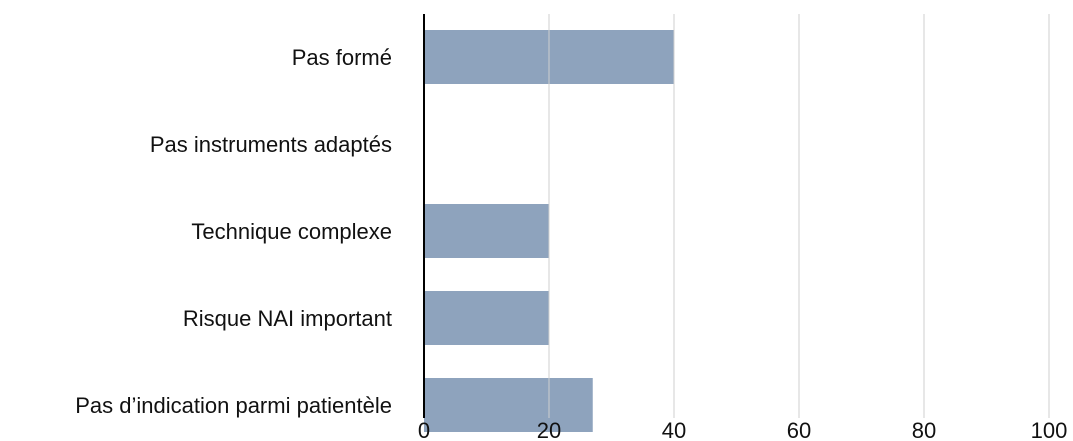  Describe the element at coordinates (1049, 429) in the screenshot. I see `x-tick-label-5: 100` at that location.